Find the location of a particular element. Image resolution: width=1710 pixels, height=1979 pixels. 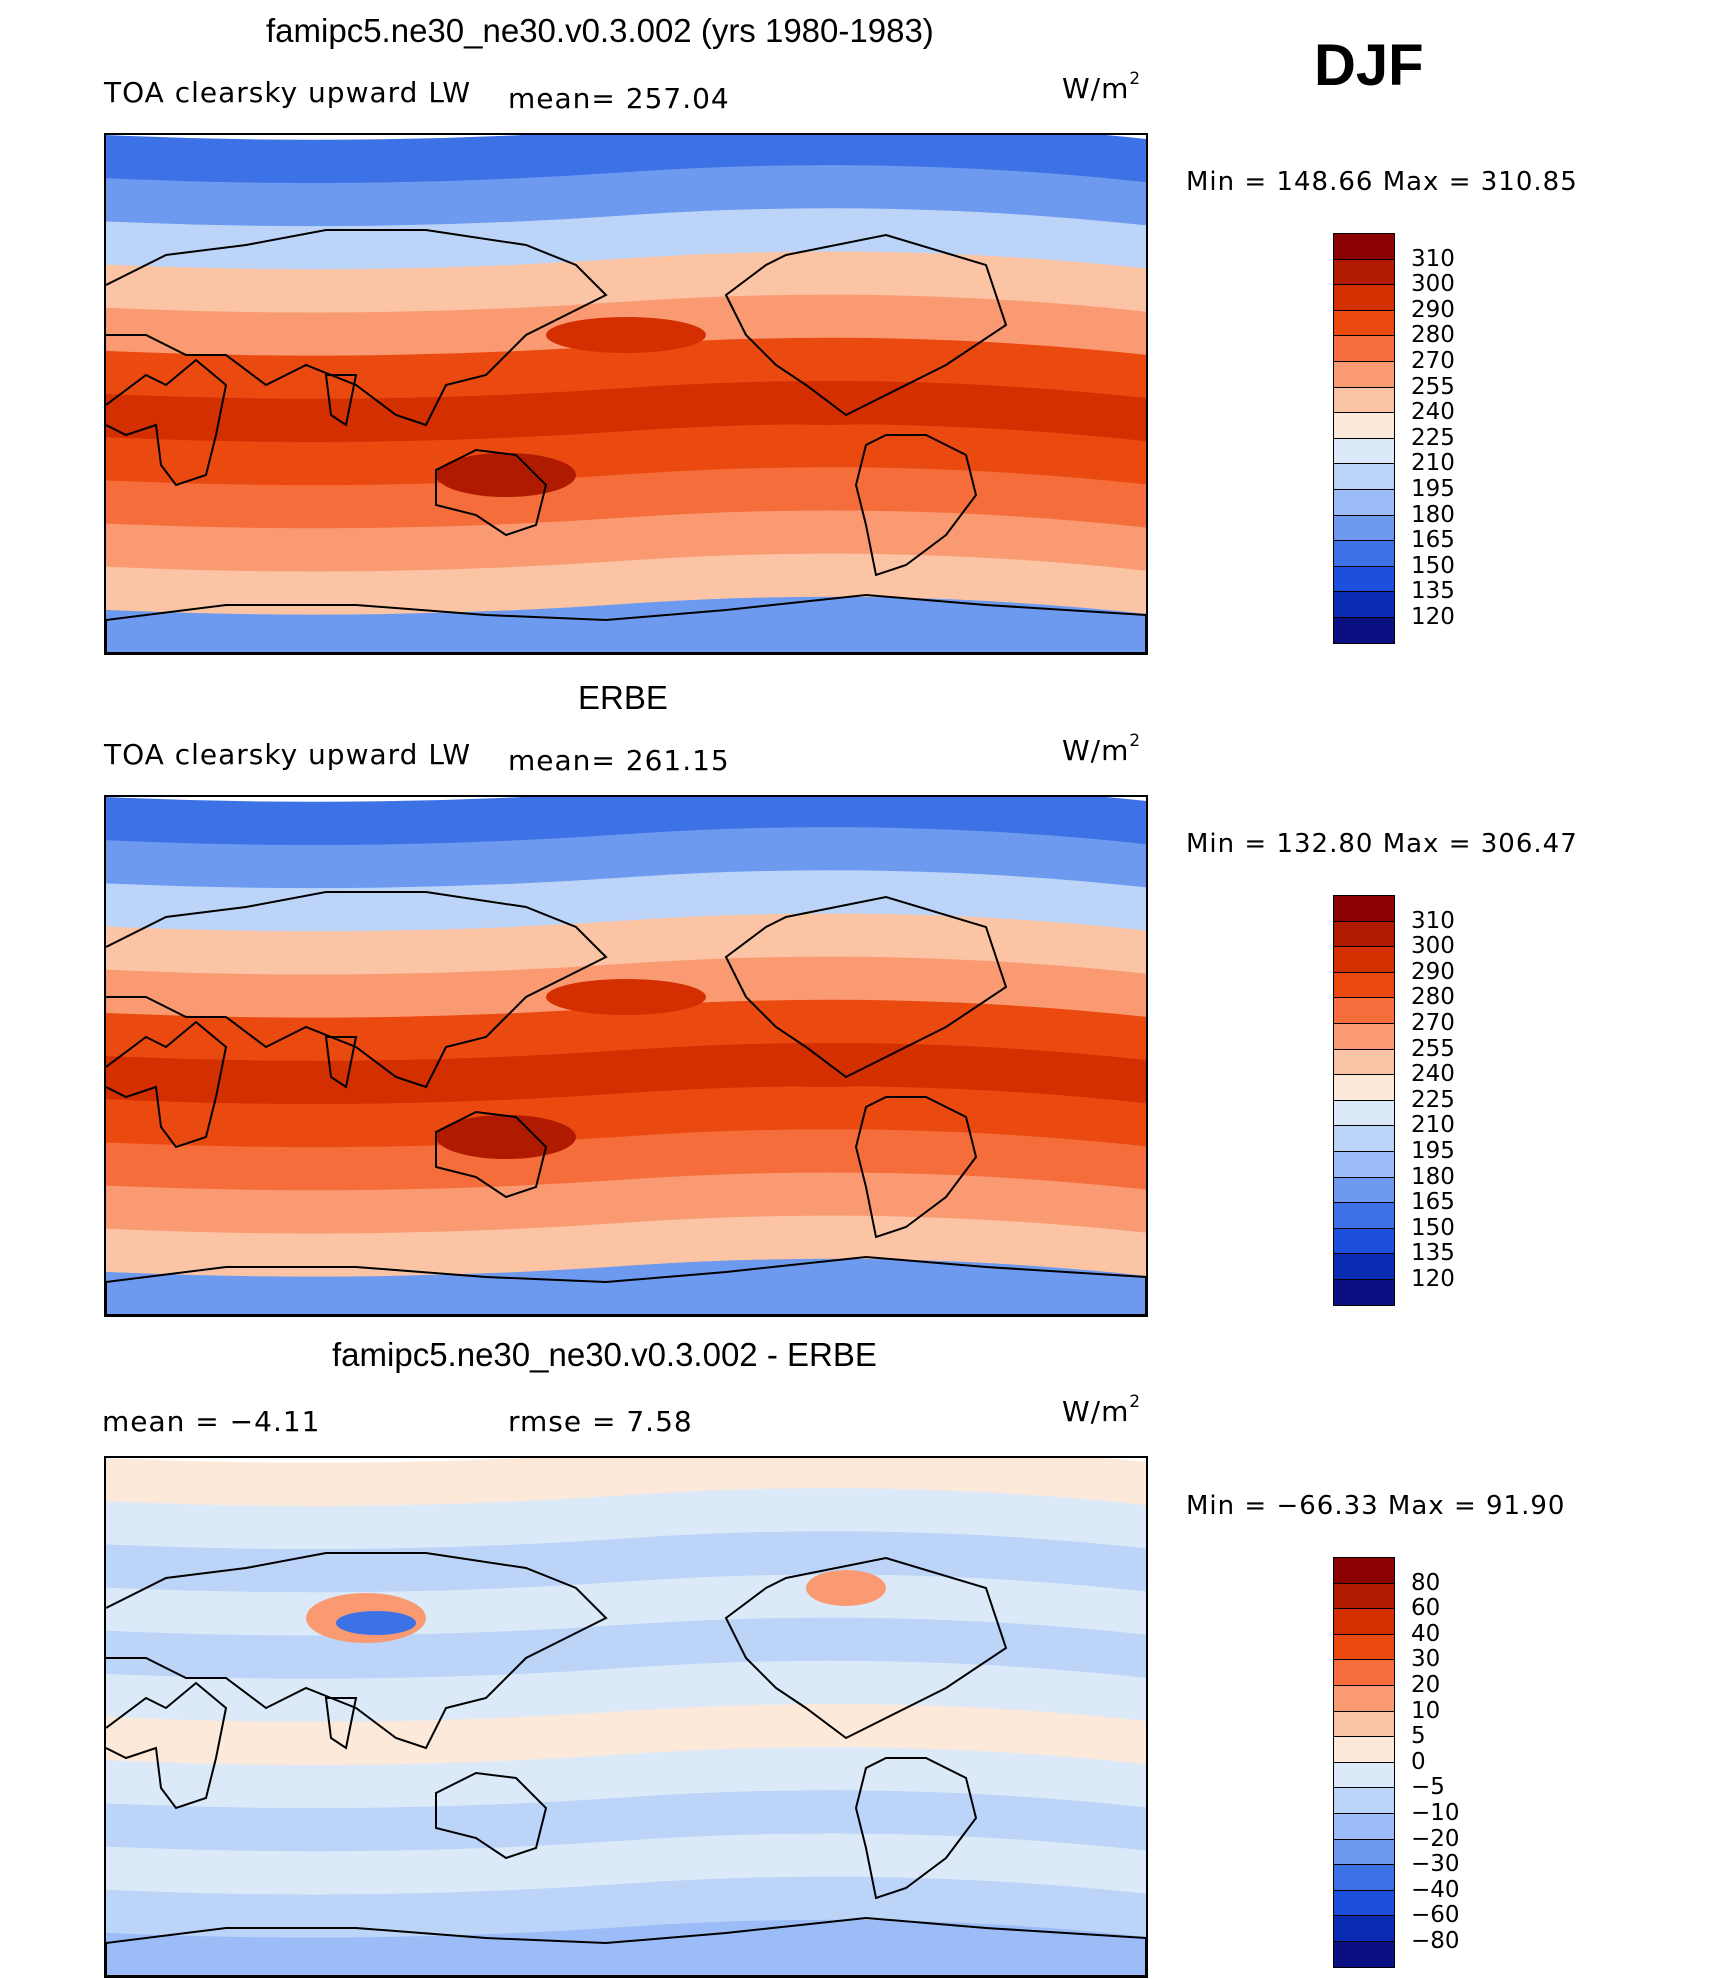

colorbar-tick-label: 5 is located at coordinates (1418, 1736).